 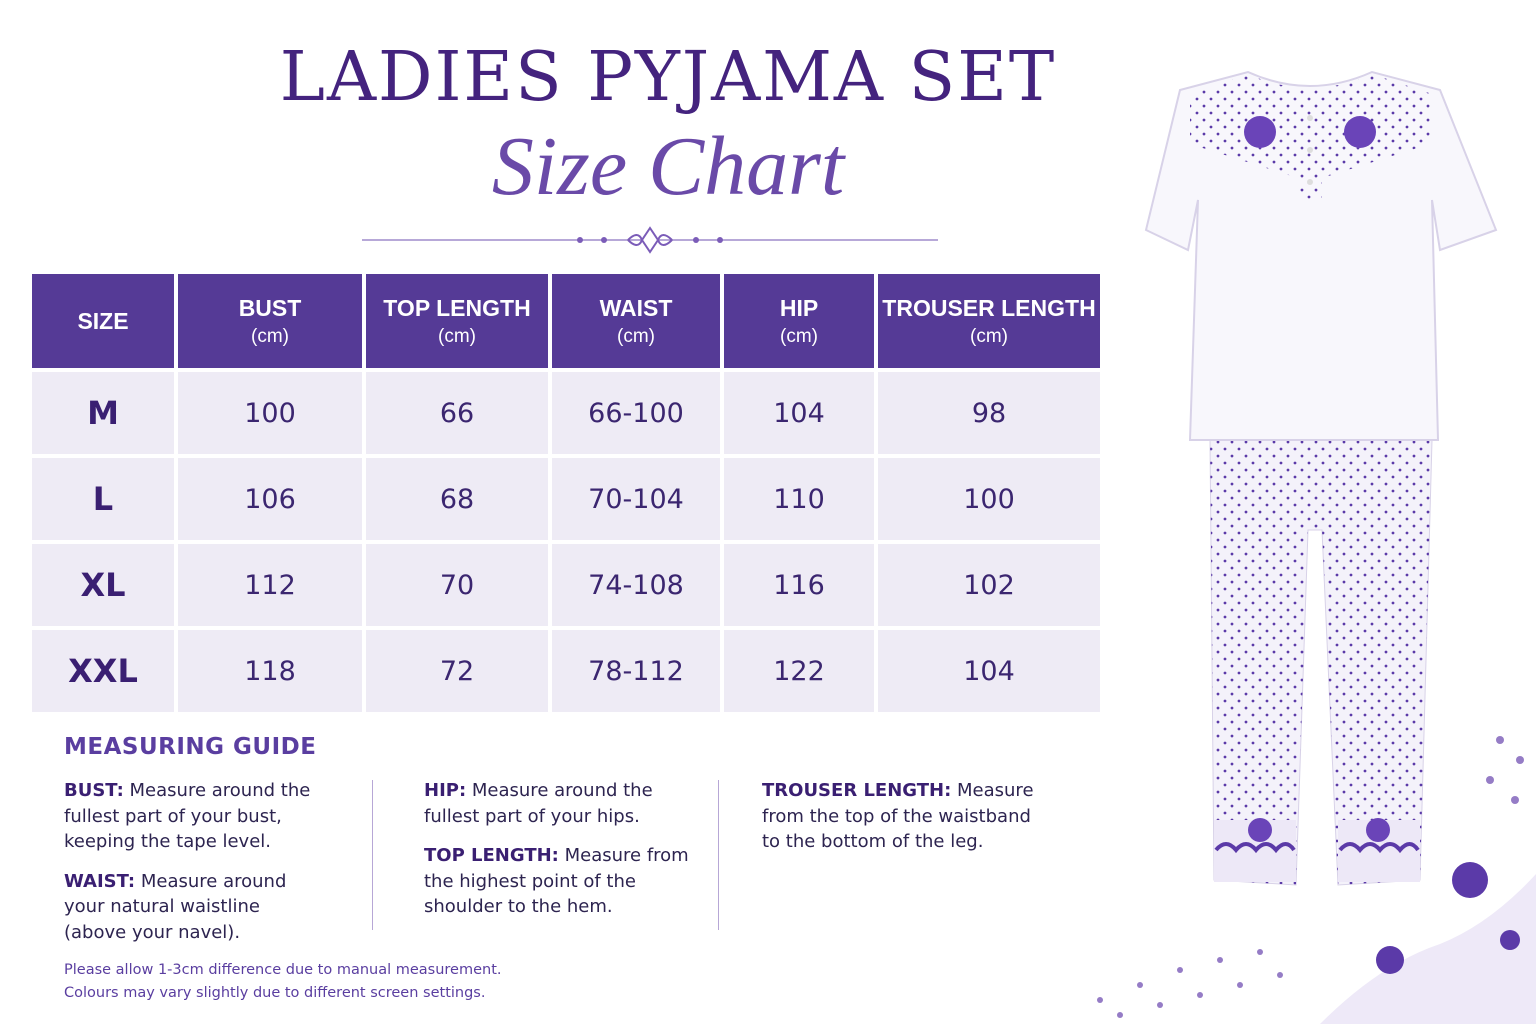 I want to click on size-cell: L, so click(x=103, y=499).